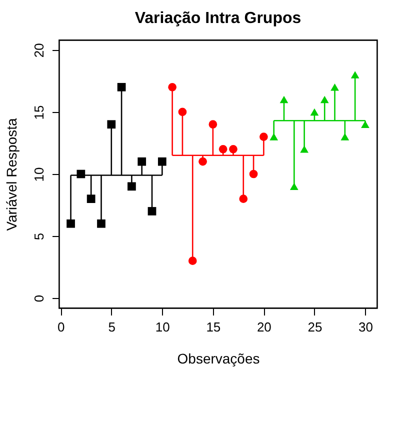 Image resolution: width=408 pixels, height=421 pixels. Describe the element at coordinates (61, 327) in the screenshot. I see `x-tick-label: 0` at that location.